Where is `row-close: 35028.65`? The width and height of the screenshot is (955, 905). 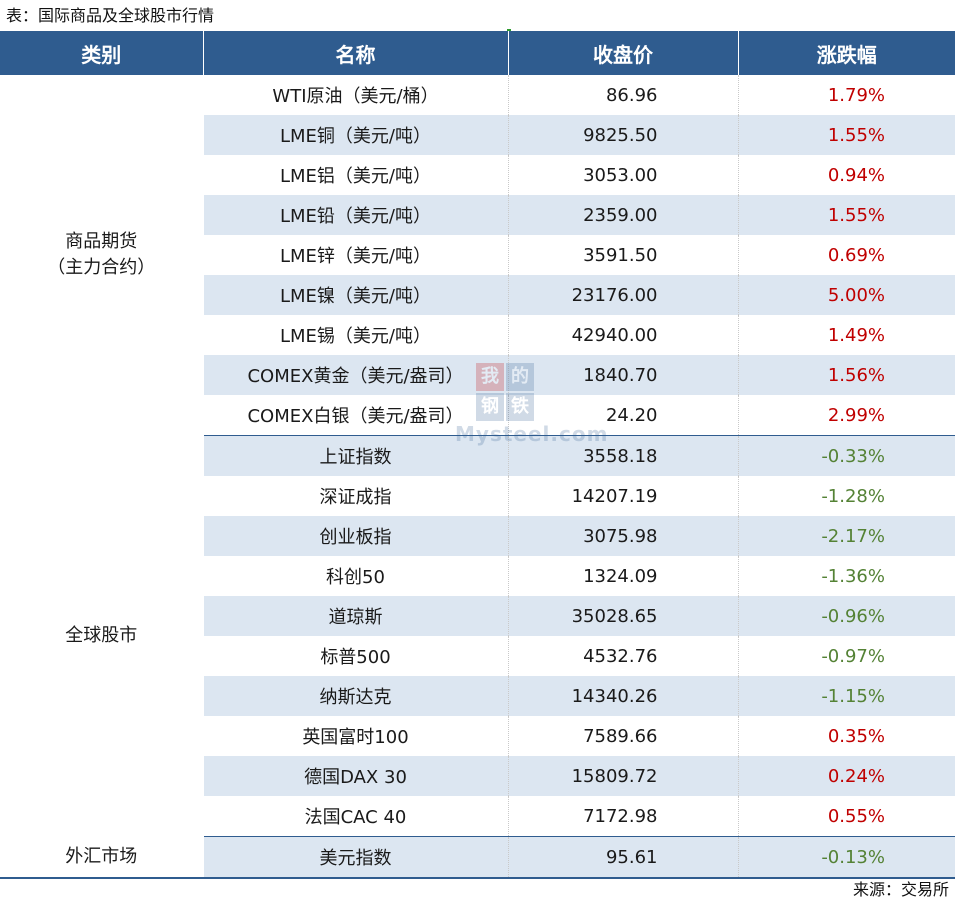 row-close: 35028.65 is located at coordinates (623, 616).